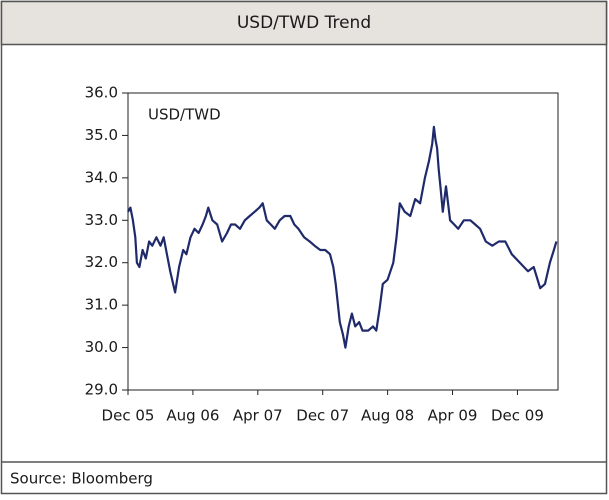 The height and width of the screenshot is (500, 609). What do you see at coordinates (387, 416) in the screenshot?
I see `x-tick-label: Aug 08` at bounding box center [387, 416].